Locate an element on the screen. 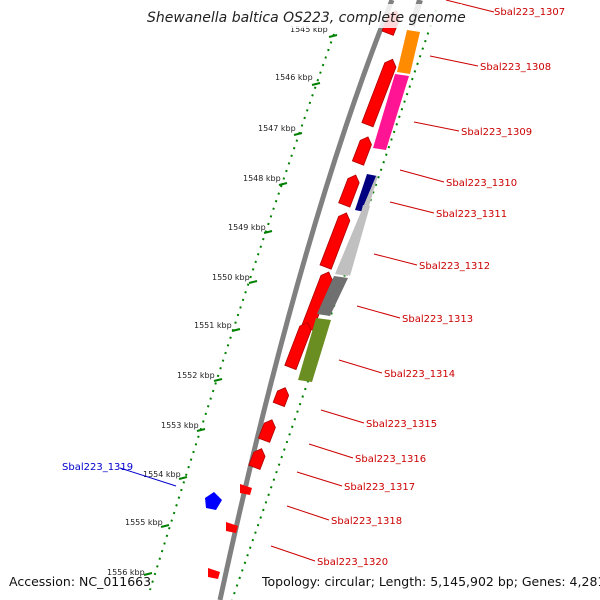 This screenshot has width=600, height=600. title-backdrop is located at coordinates (301, 16).